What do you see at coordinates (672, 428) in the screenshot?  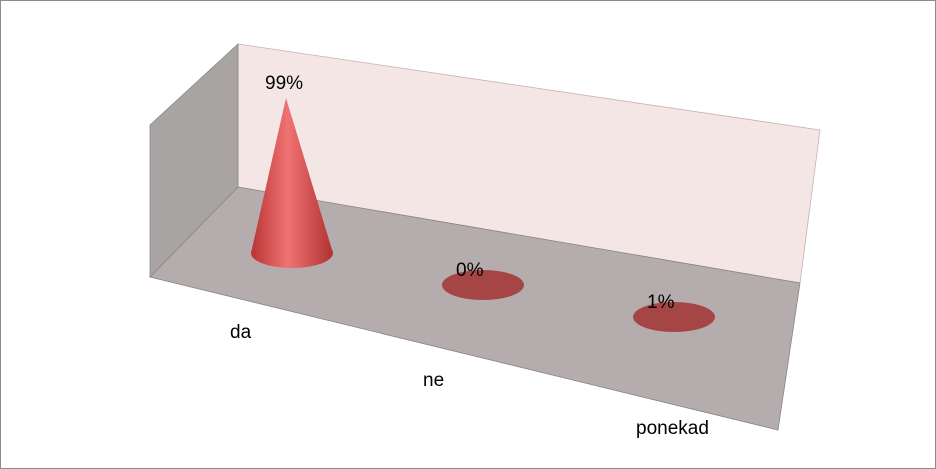 I see `x-tick-label: ponekad` at bounding box center [672, 428].